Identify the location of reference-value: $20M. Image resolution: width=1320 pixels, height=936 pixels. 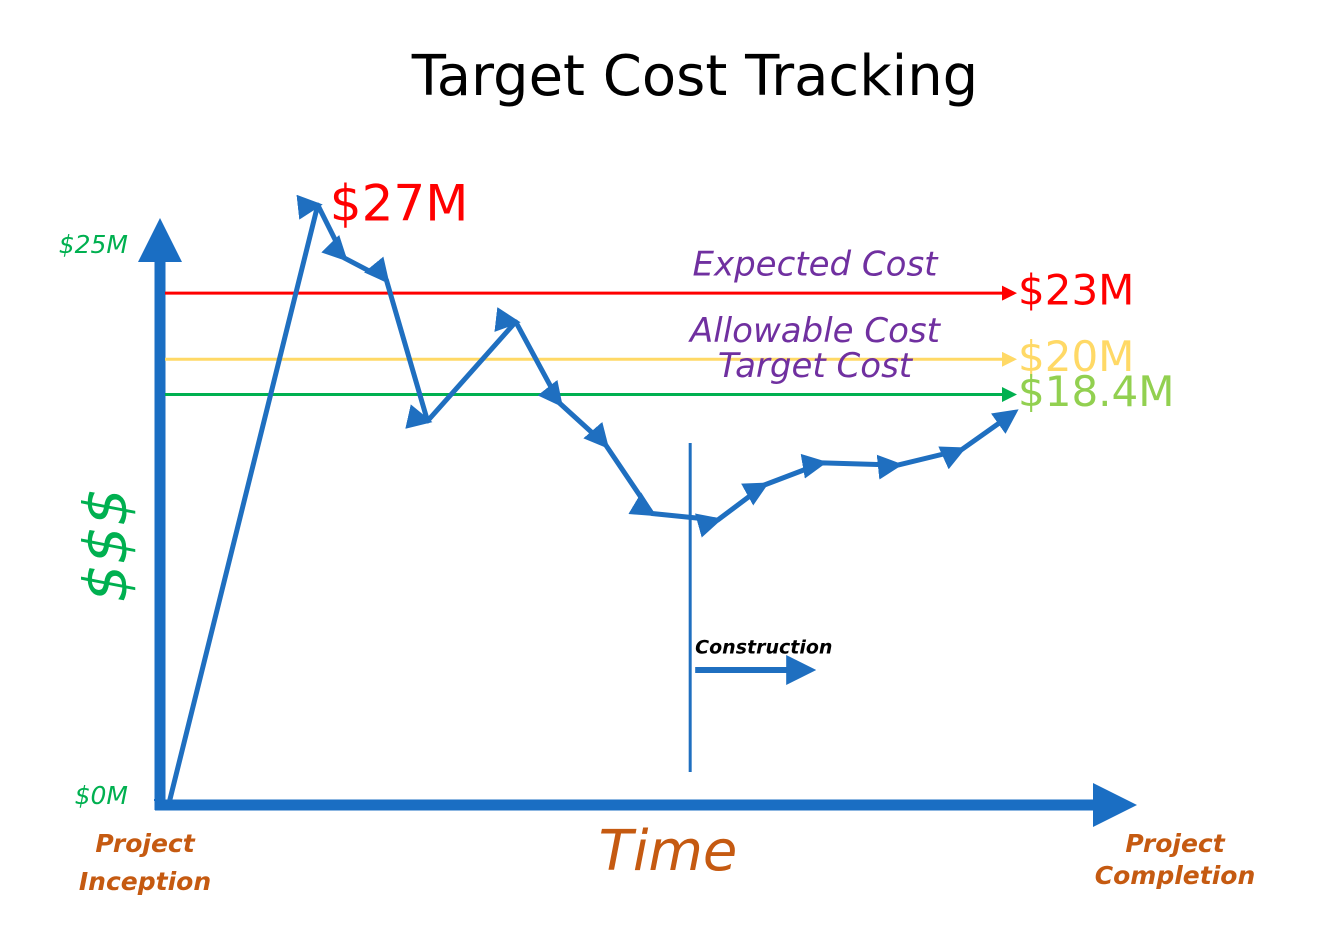
(1076, 356).